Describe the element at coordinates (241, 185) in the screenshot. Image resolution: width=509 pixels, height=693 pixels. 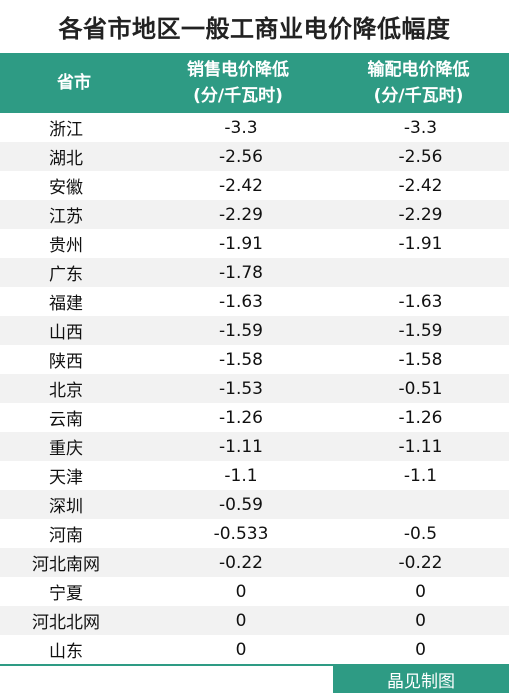
I see `sales-price-cell-value: -2.42` at that location.